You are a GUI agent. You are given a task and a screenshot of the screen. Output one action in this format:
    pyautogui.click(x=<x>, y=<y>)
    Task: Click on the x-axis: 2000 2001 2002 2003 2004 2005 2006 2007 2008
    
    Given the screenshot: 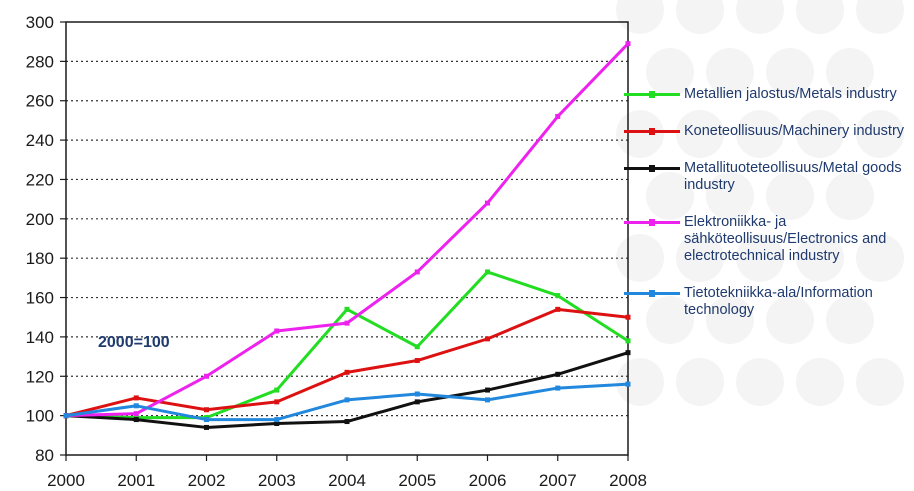 What is the action you would take?
    pyautogui.click(x=347, y=472)
    